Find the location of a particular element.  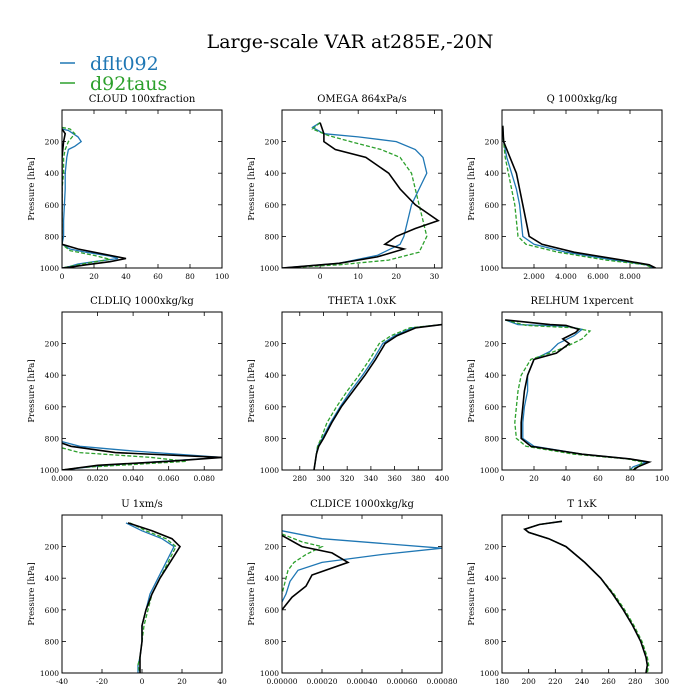

x-tick-label: 220 is located at coordinates (555, 681).